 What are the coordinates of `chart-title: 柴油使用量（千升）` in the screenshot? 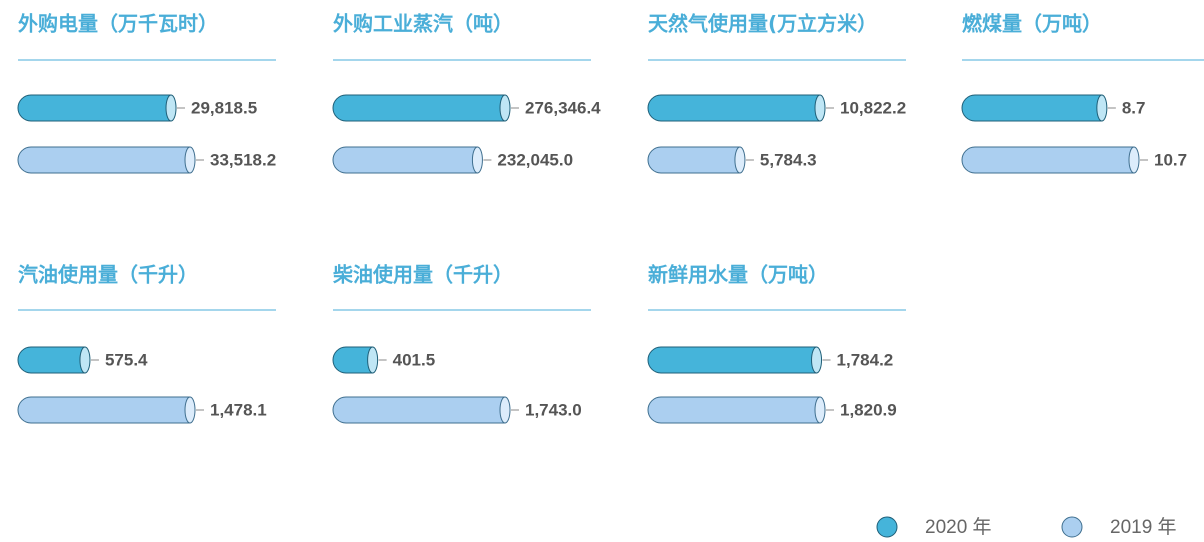 It's located at (422, 275).